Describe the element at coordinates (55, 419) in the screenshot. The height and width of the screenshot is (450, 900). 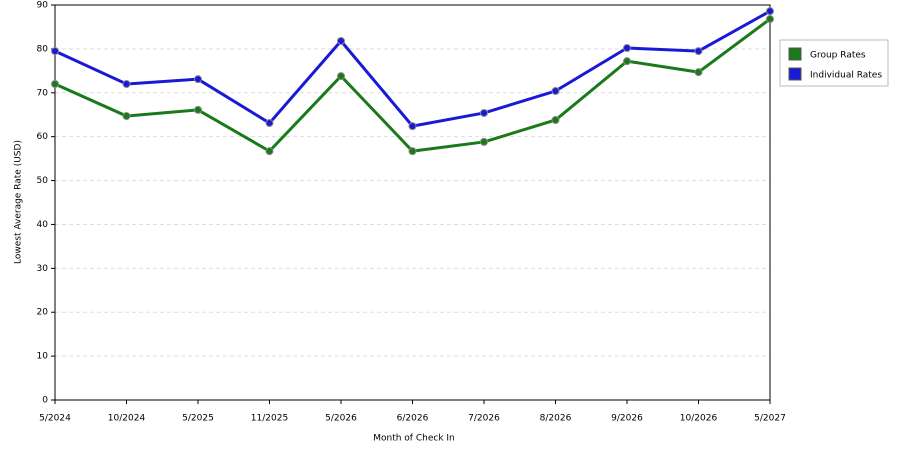
I see `x-tick-label: 5/2024` at that location.